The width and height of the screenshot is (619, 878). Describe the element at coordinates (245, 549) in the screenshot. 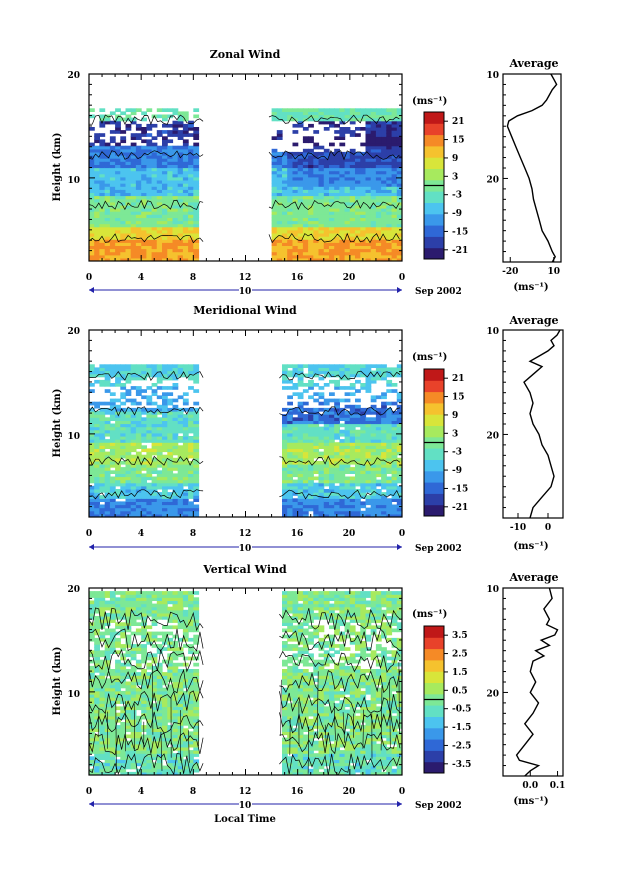

I see `meridional-day-label: 10` at that location.